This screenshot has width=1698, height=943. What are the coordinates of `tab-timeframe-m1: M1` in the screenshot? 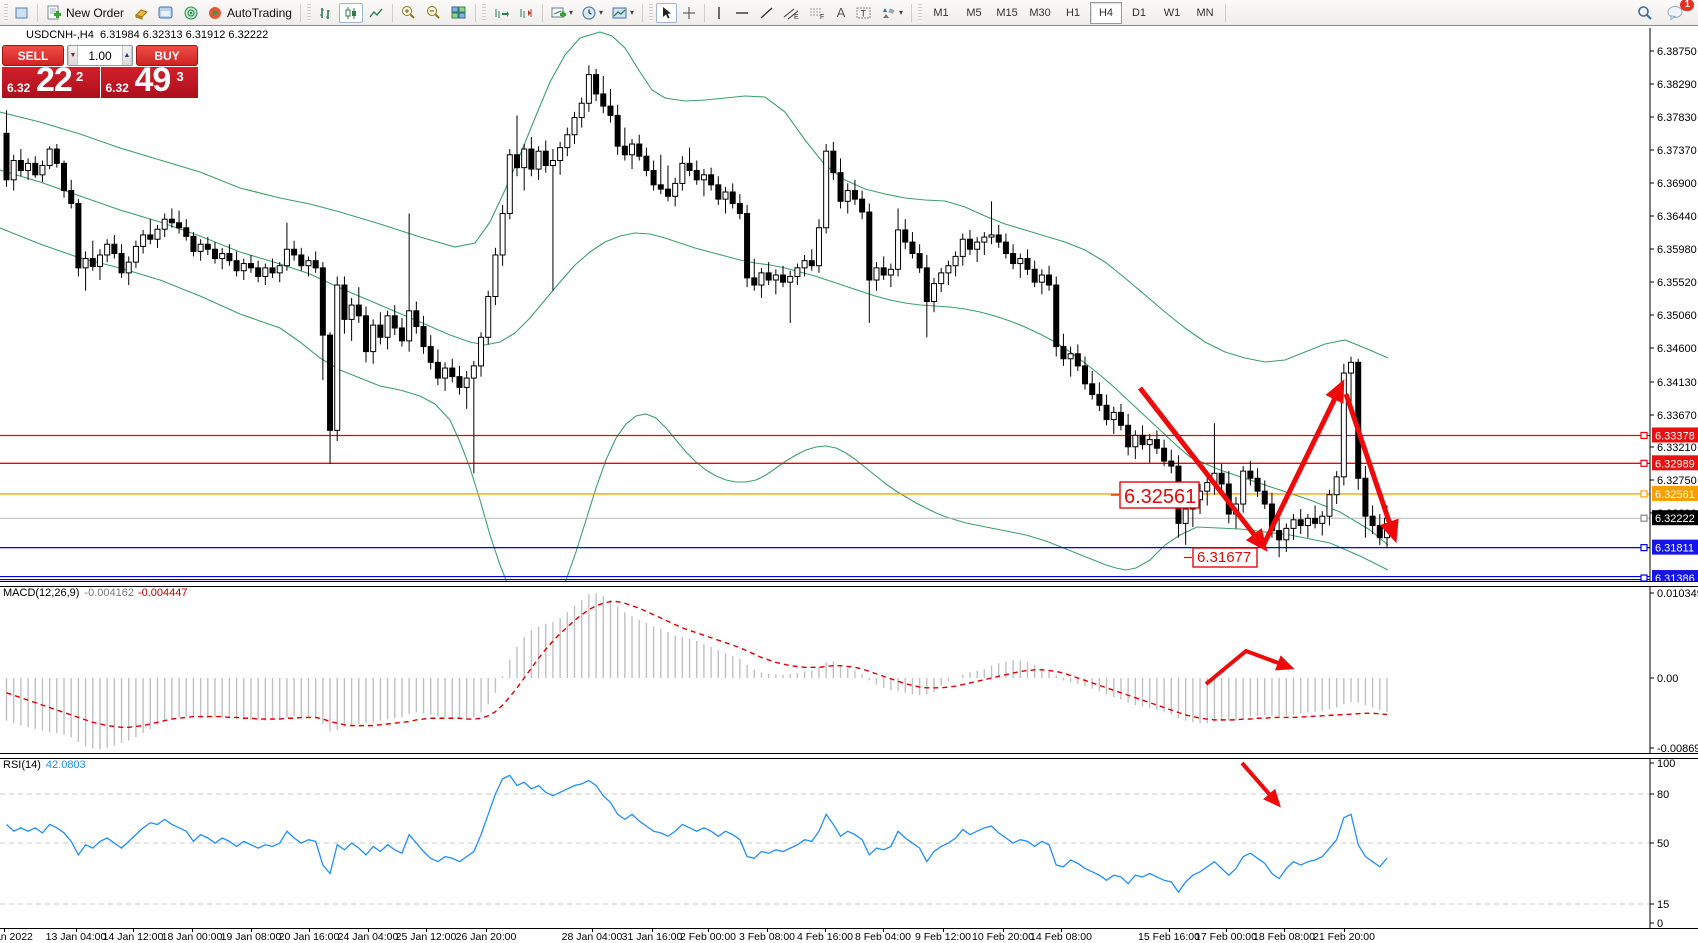 It's located at (941, 12).